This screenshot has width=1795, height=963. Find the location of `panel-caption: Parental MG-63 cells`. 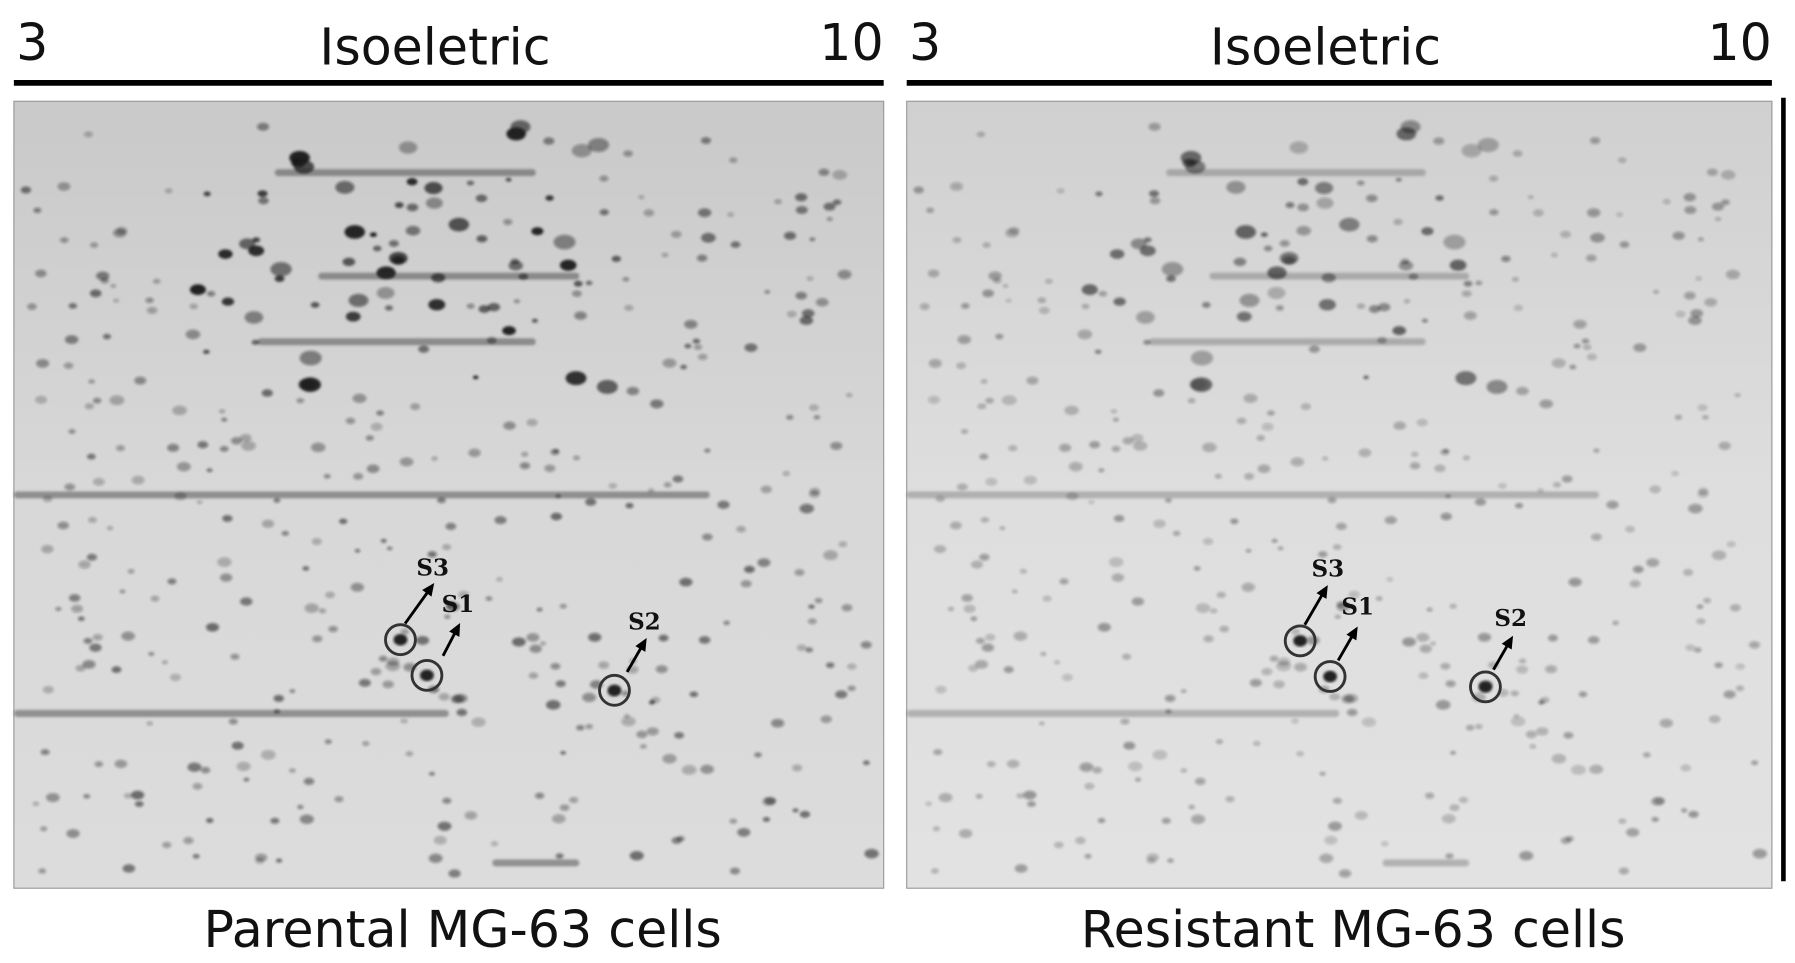

panel-caption: Parental MG-63 cells is located at coordinates (462, 929).